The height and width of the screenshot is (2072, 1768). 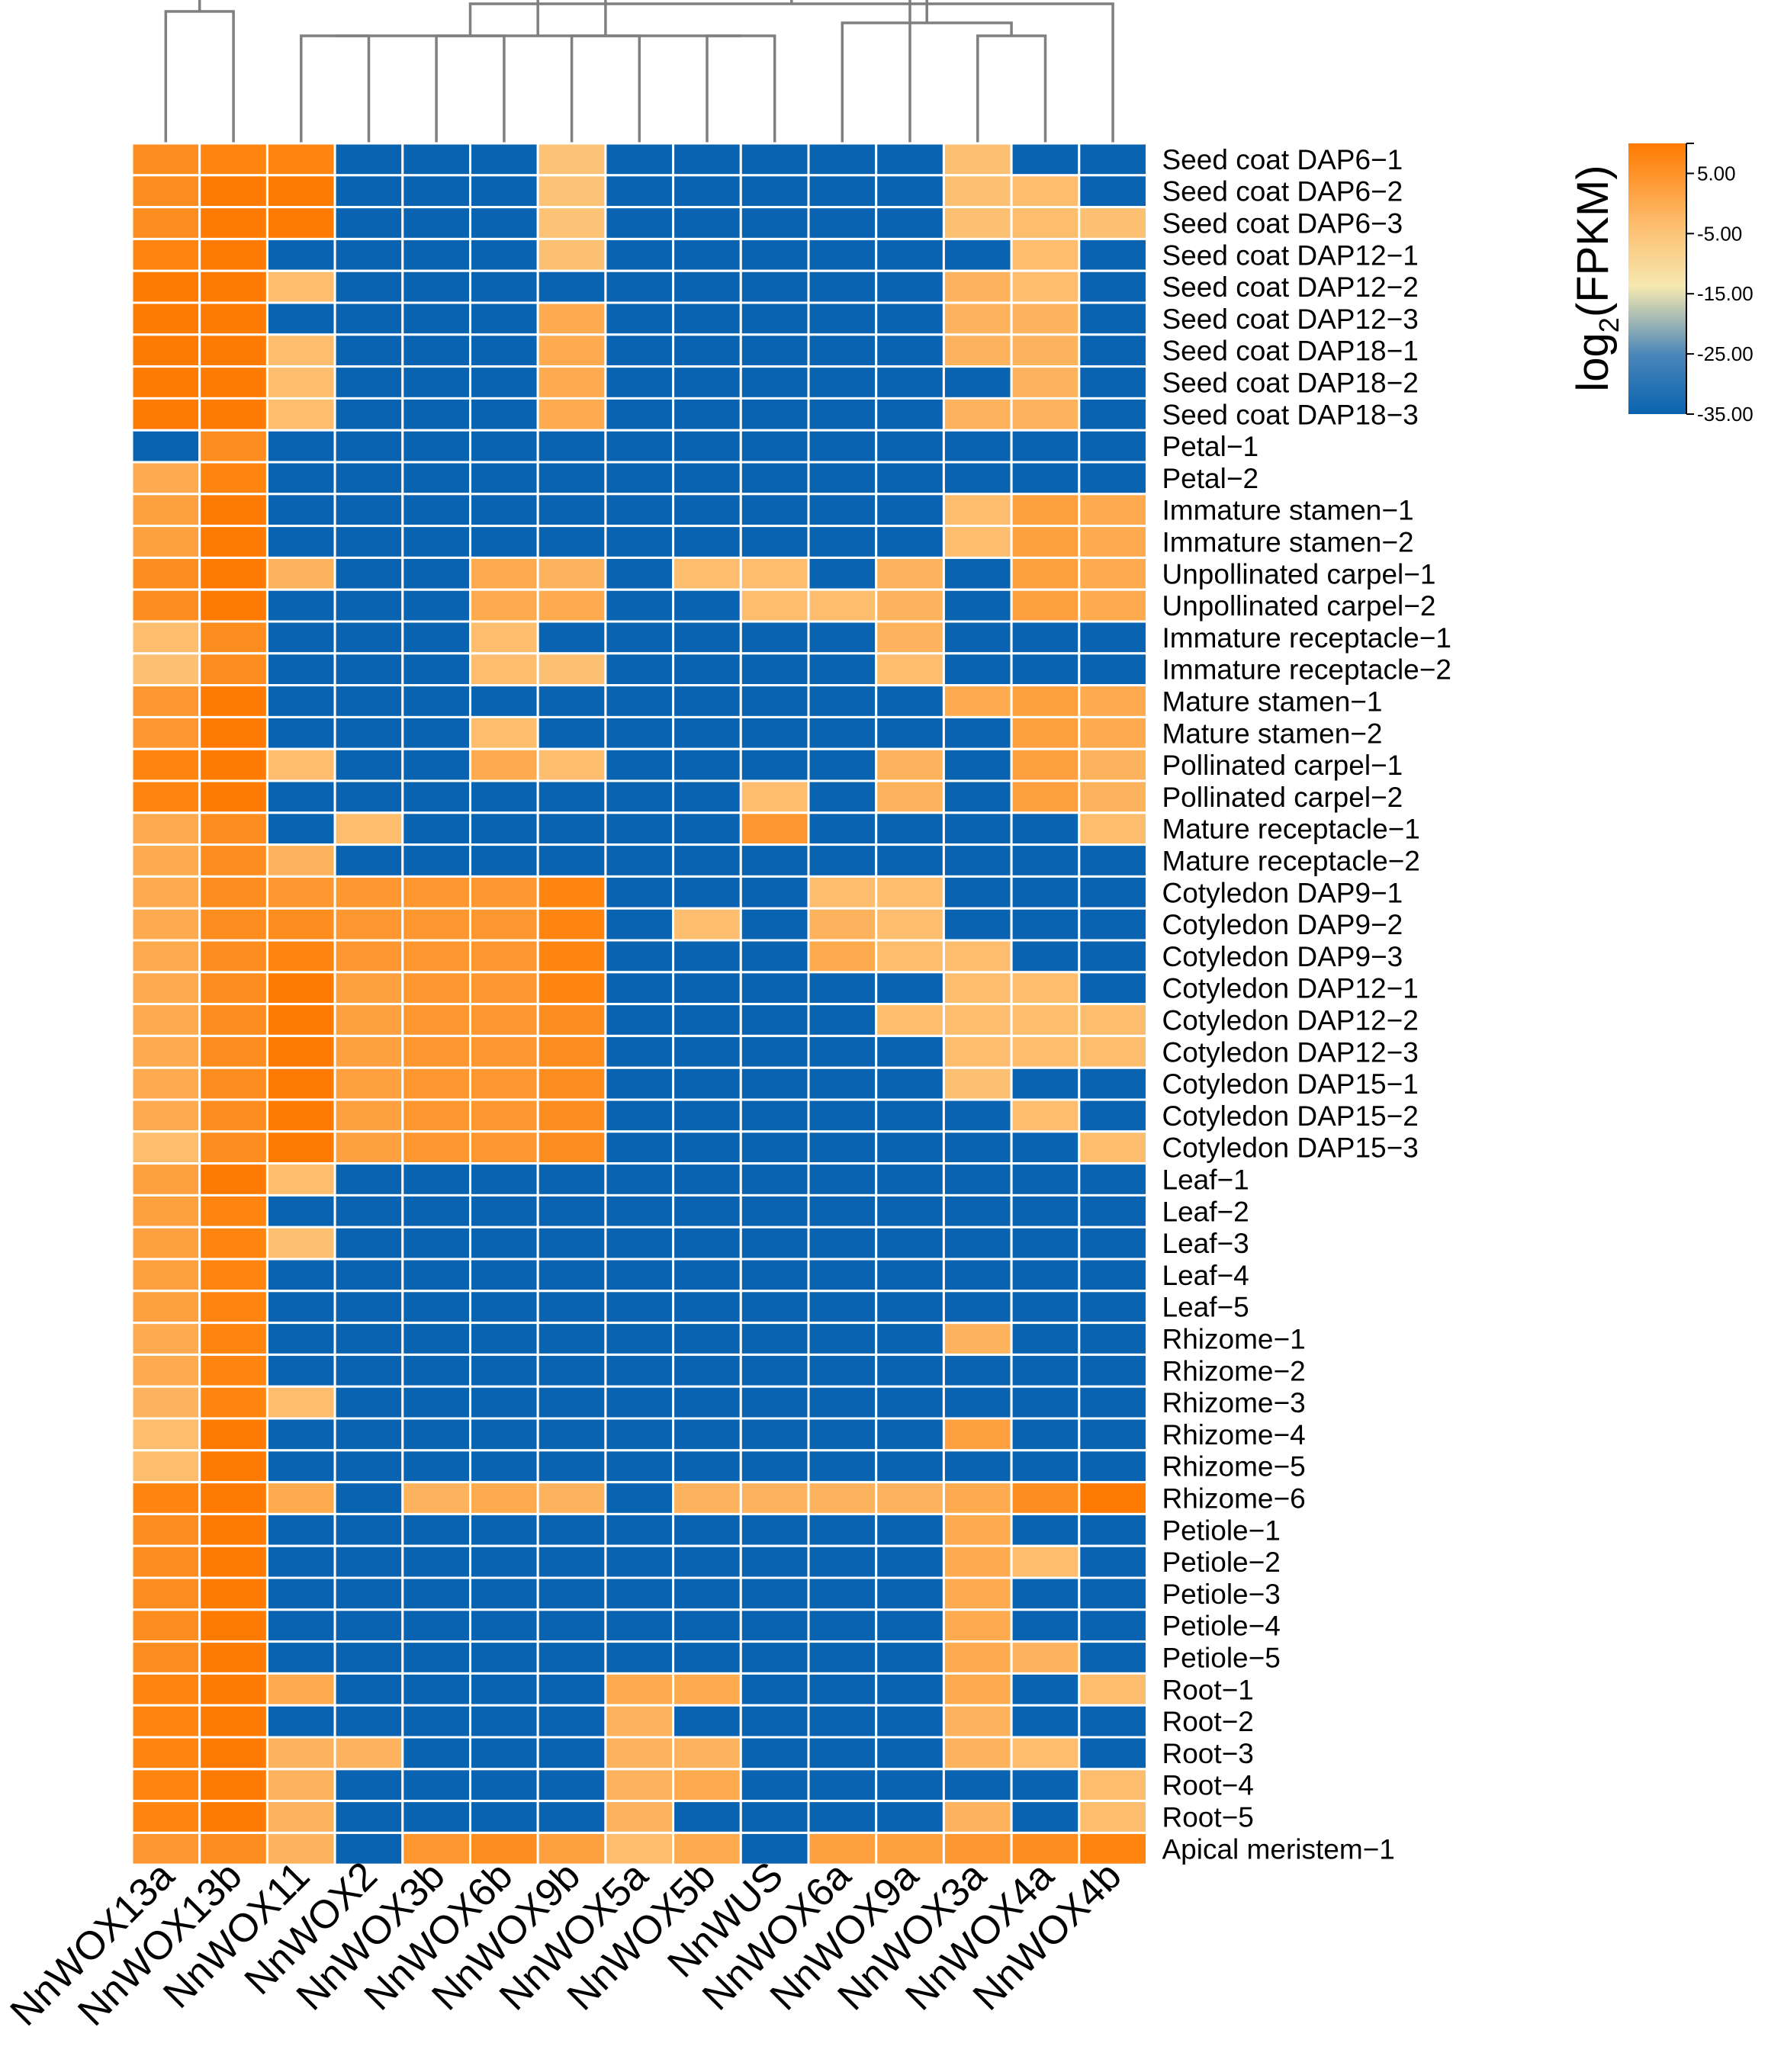 What do you see at coordinates (1208, 1818) in the screenshot?
I see `row-label: Root−5` at bounding box center [1208, 1818].